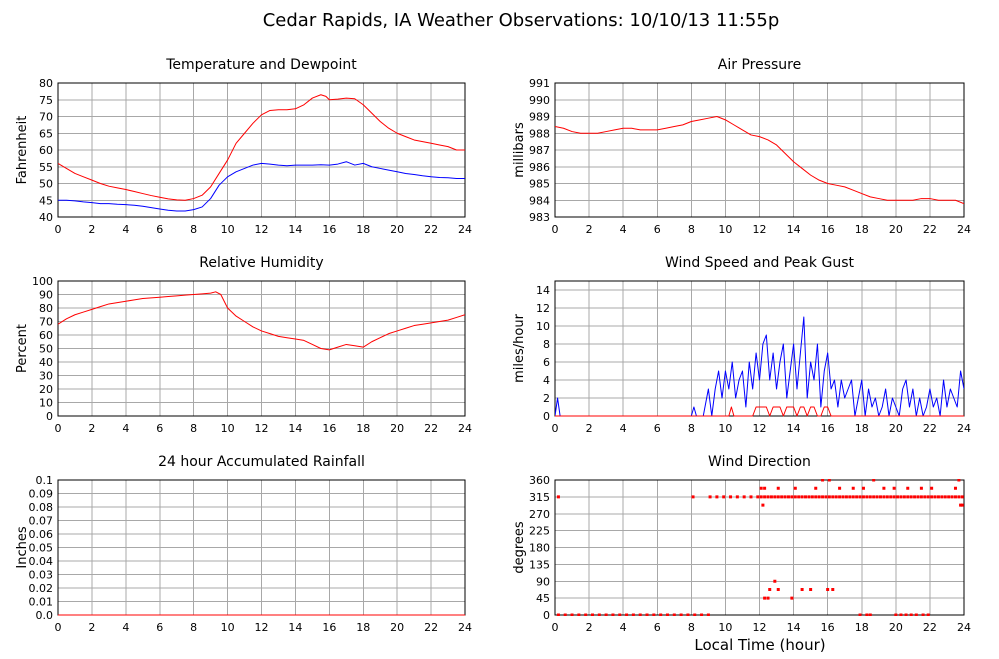 Image resolution: width=999 pixels, height=659 pixels. I want to click on y-tick-label: 991, so click(539, 83).